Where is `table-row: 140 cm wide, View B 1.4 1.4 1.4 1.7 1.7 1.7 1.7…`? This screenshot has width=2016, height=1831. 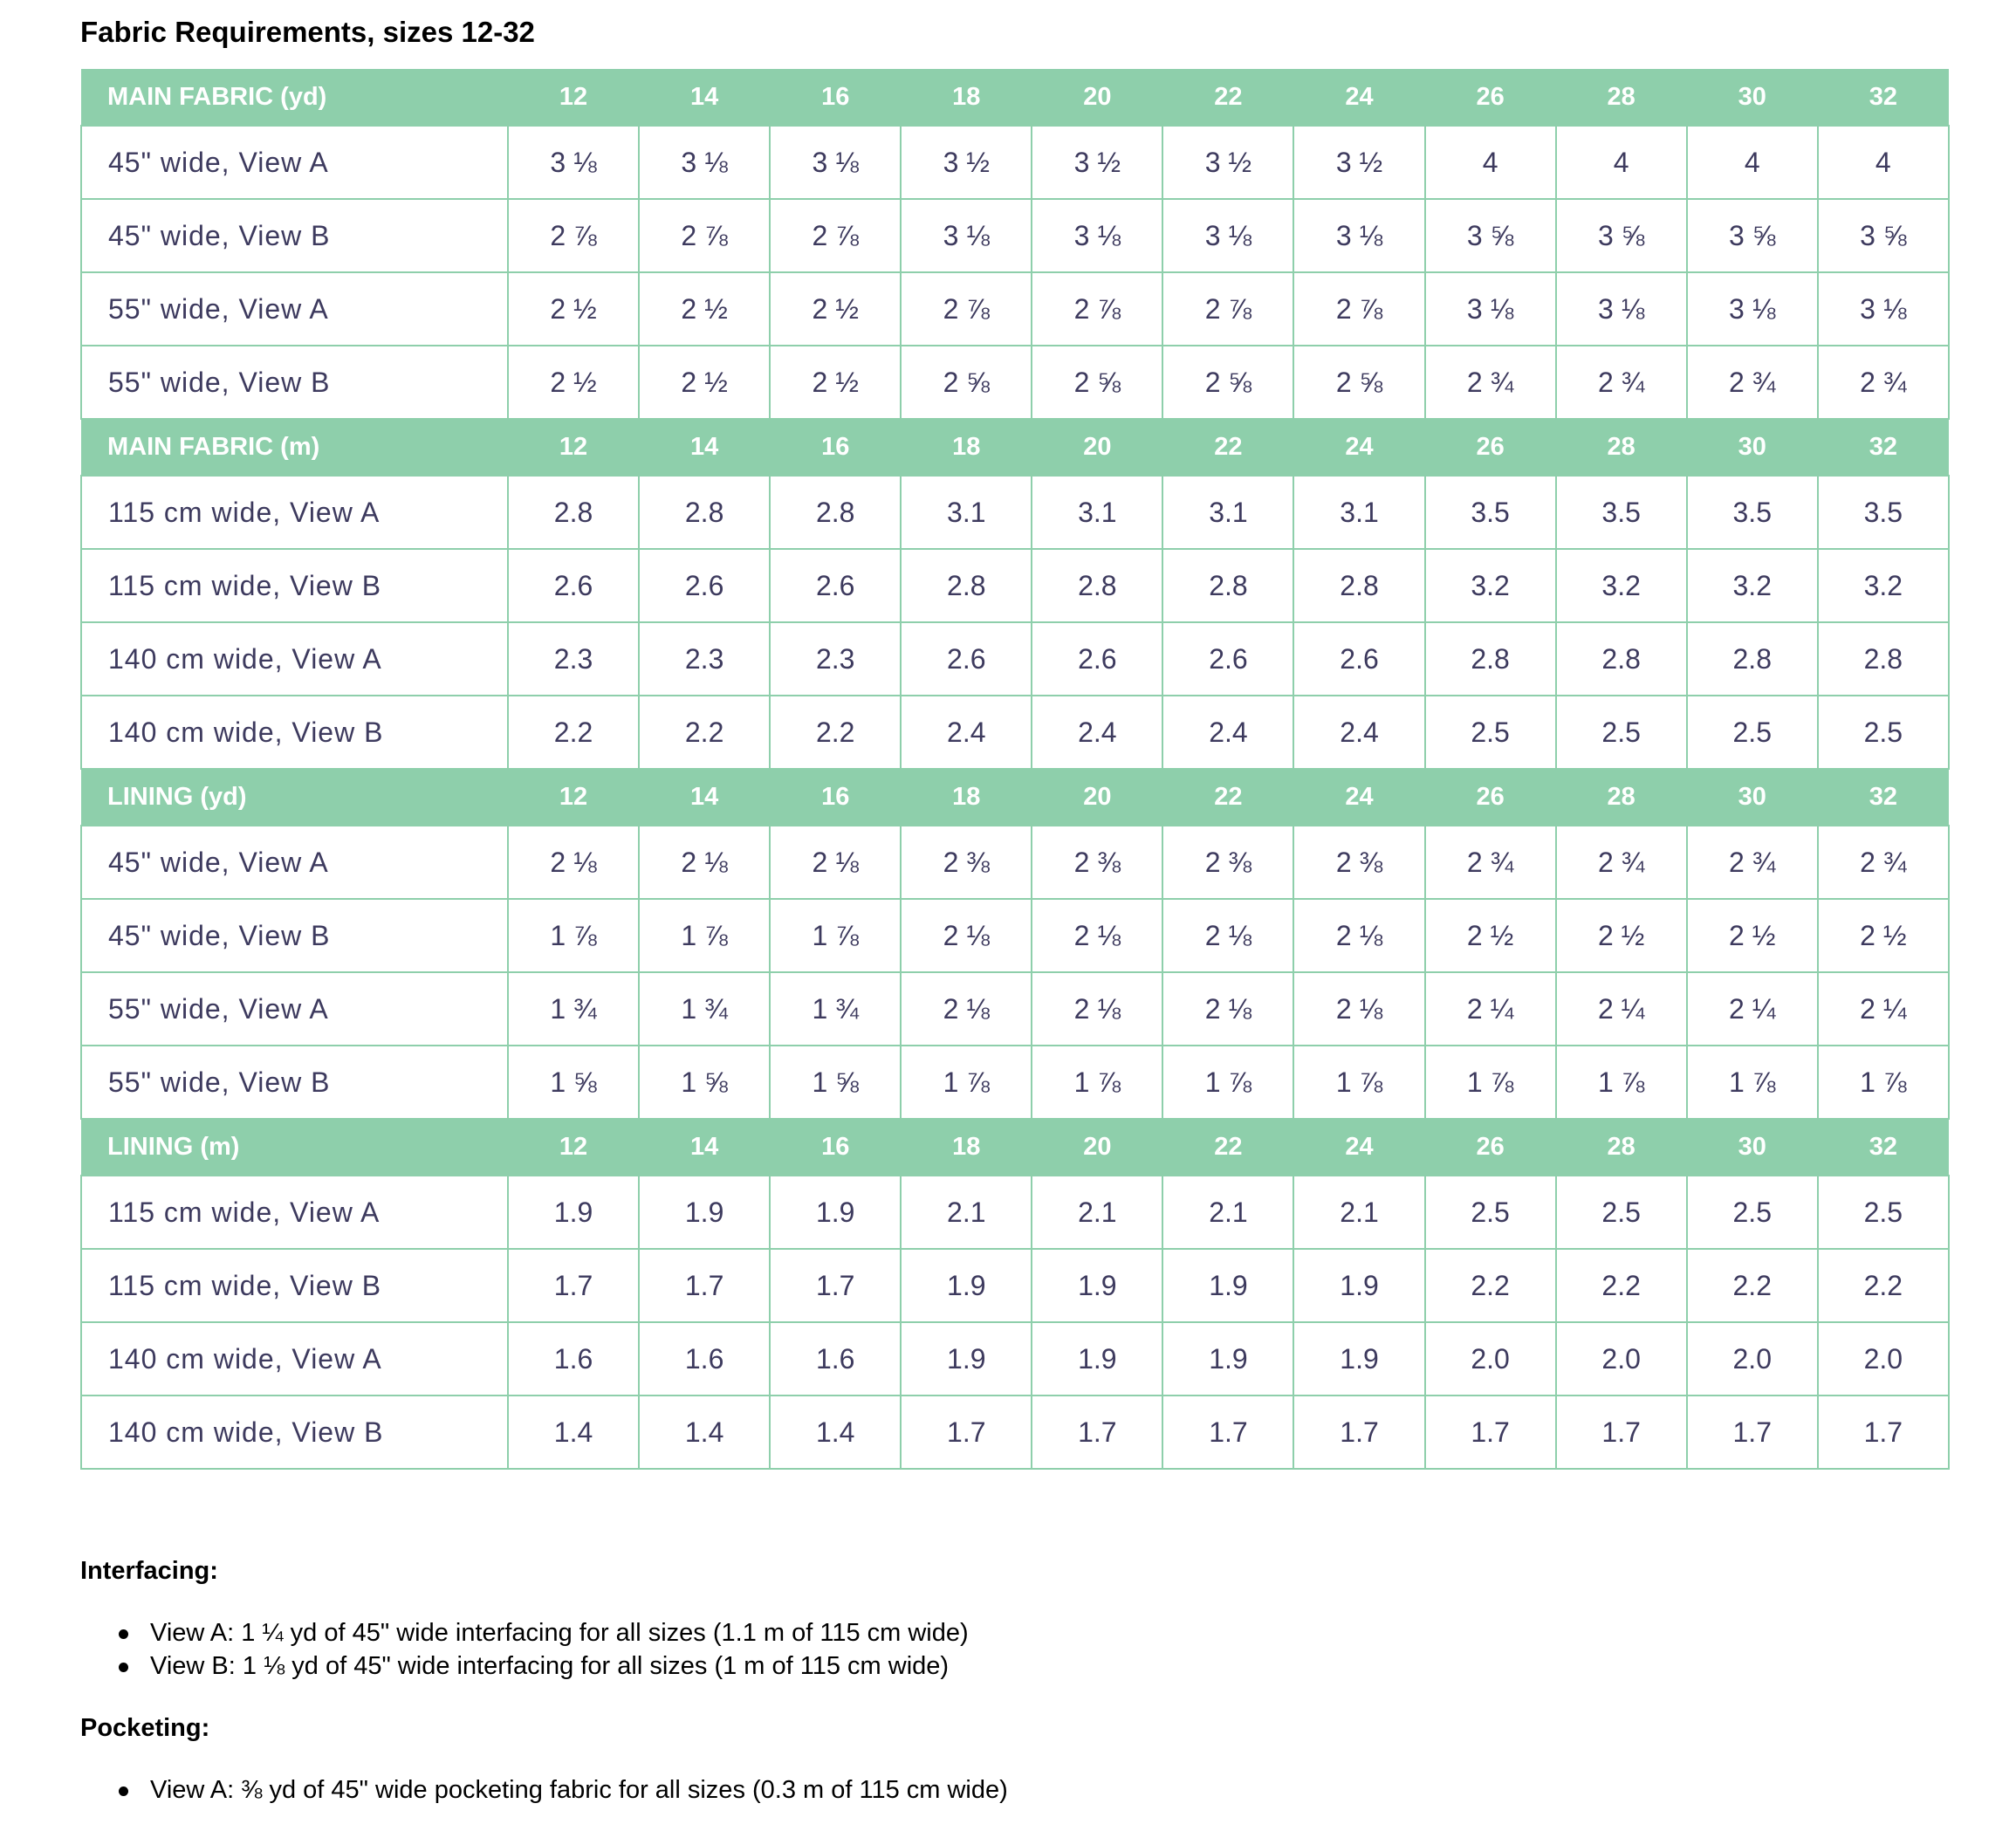 table-row: 140 cm wide, View B 1.4 1.4 1.4 1.7 1.7 1.7 1.7… is located at coordinates (1015, 1432).